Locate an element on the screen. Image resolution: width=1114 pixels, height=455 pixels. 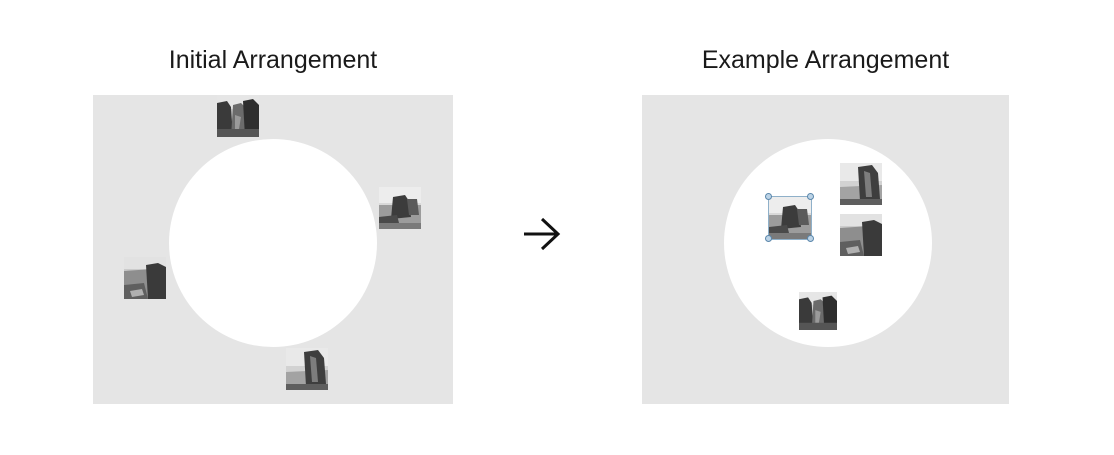
photo-thumbnail-left is located at coordinates (145, 278).